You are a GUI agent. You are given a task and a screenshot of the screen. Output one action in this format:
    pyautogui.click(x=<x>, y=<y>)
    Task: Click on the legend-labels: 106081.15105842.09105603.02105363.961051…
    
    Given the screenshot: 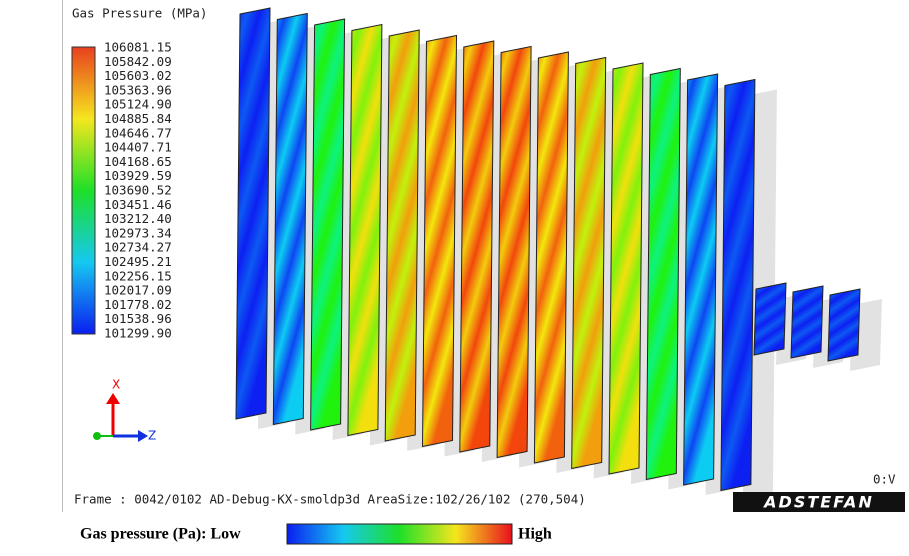 What is the action you would take?
    pyautogui.click(x=138, y=190)
    